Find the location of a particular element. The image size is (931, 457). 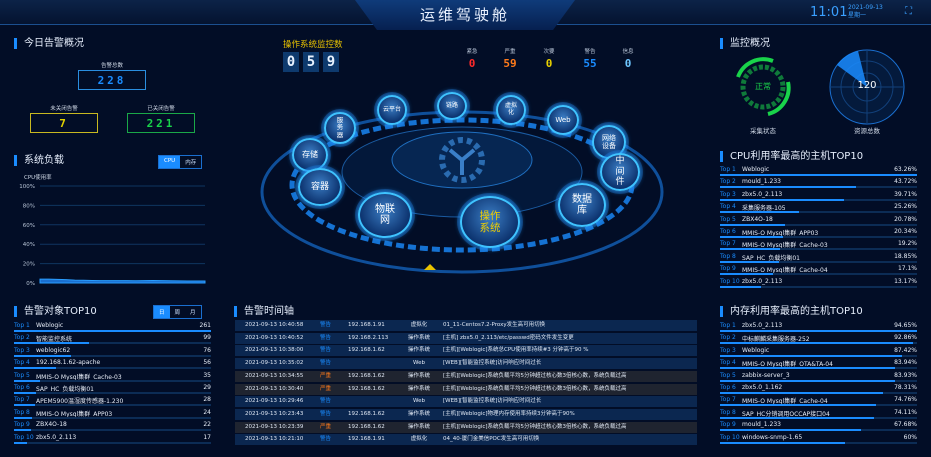

item-value: 83.94% is located at coordinates (905, 363).